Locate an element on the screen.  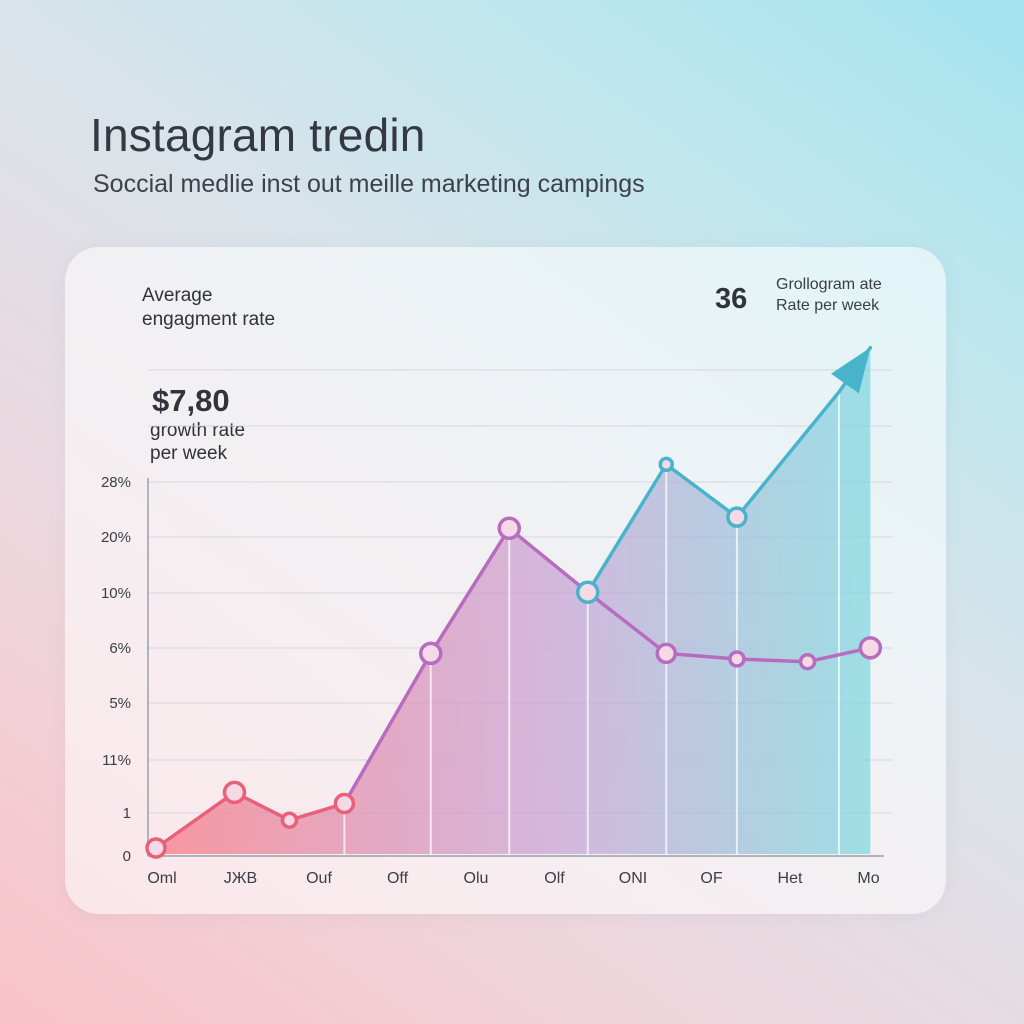
y-tick-label: 5% is located at coordinates (120, 703).